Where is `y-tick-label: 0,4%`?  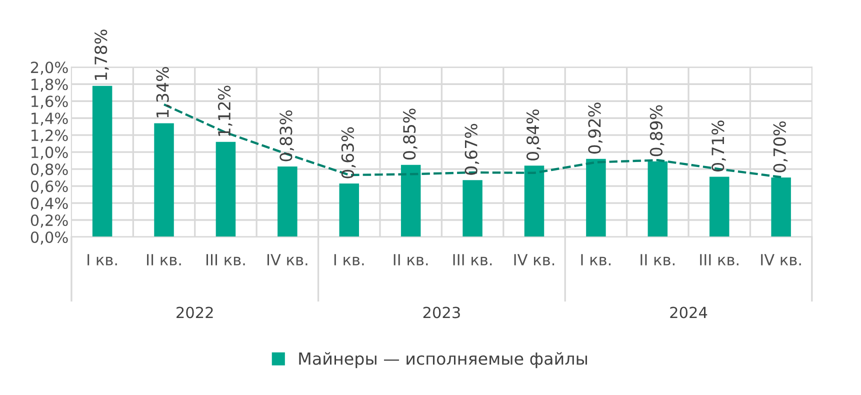
y-tick-label: 0,4% is located at coordinates (49, 204).